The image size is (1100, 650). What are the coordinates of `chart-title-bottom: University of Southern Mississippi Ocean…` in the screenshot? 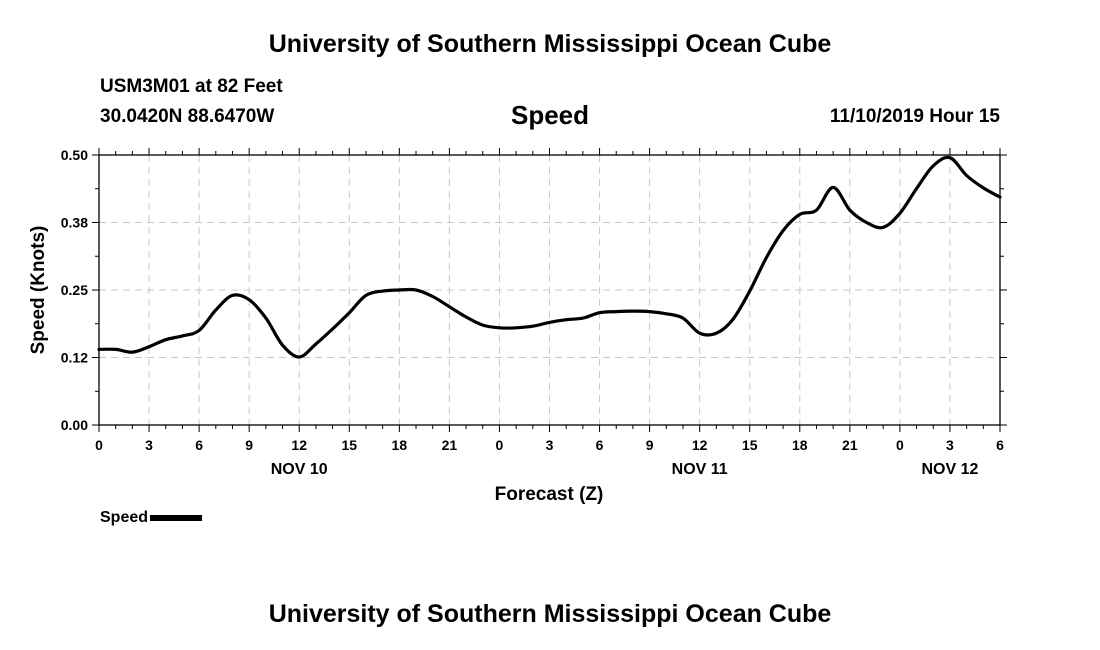 It's located at (550, 614).